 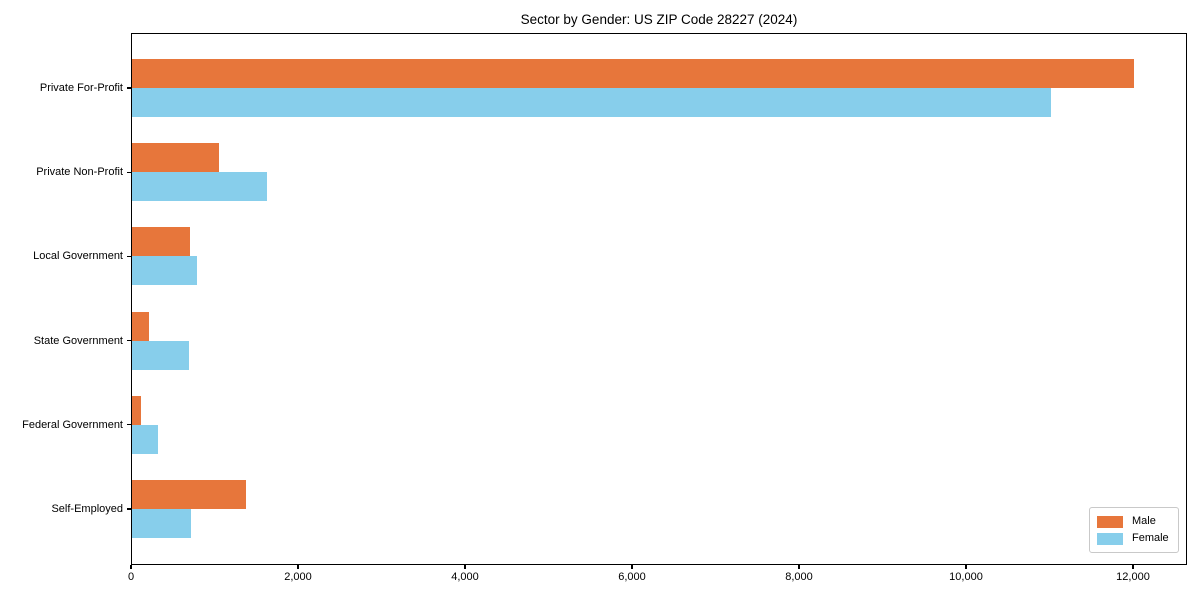 What do you see at coordinates (140, 326) in the screenshot?
I see `bar-male-state-government` at bounding box center [140, 326].